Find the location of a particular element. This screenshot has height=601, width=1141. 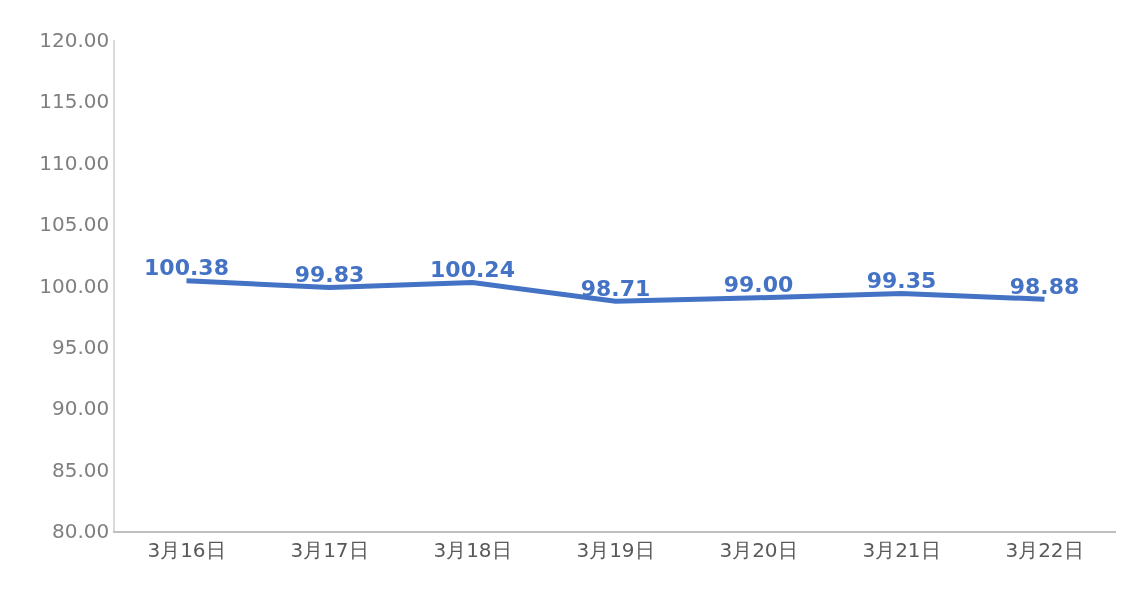

x-tick-label: 3月18日 is located at coordinates (472, 549).